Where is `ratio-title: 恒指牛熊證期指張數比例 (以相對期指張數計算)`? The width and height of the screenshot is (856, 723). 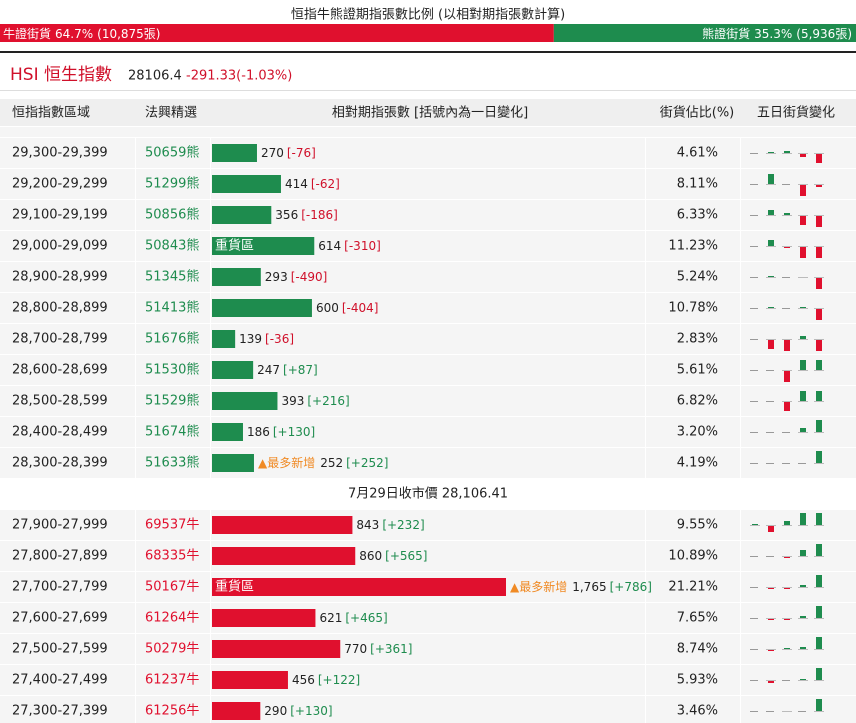 ratio-title: 恒指牛熊證期指張數比例 (以相對期指張數計算) is located at coordinates (428, 15).